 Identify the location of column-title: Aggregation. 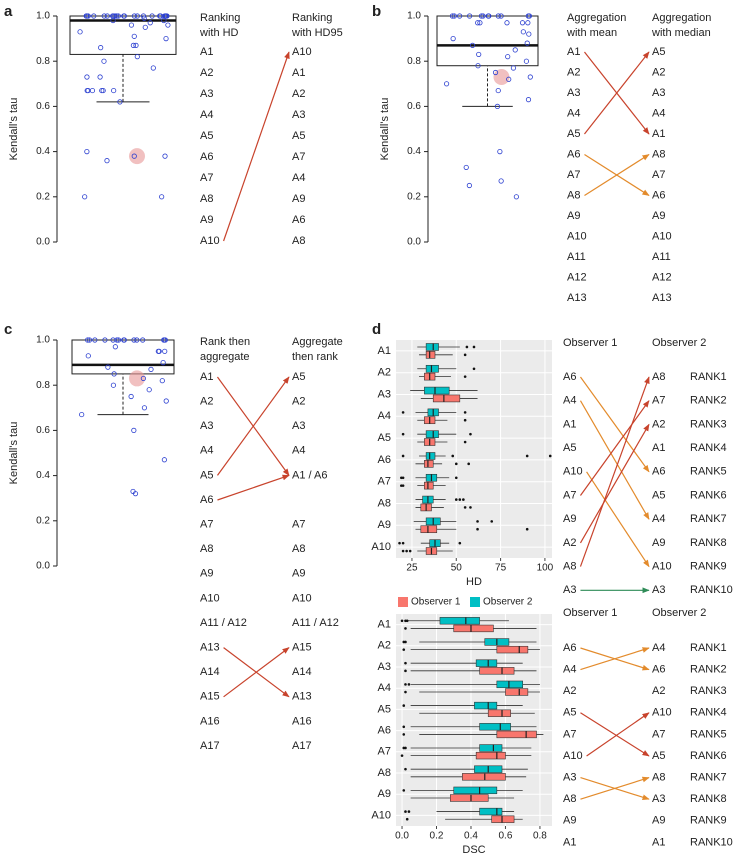
(596, 18).